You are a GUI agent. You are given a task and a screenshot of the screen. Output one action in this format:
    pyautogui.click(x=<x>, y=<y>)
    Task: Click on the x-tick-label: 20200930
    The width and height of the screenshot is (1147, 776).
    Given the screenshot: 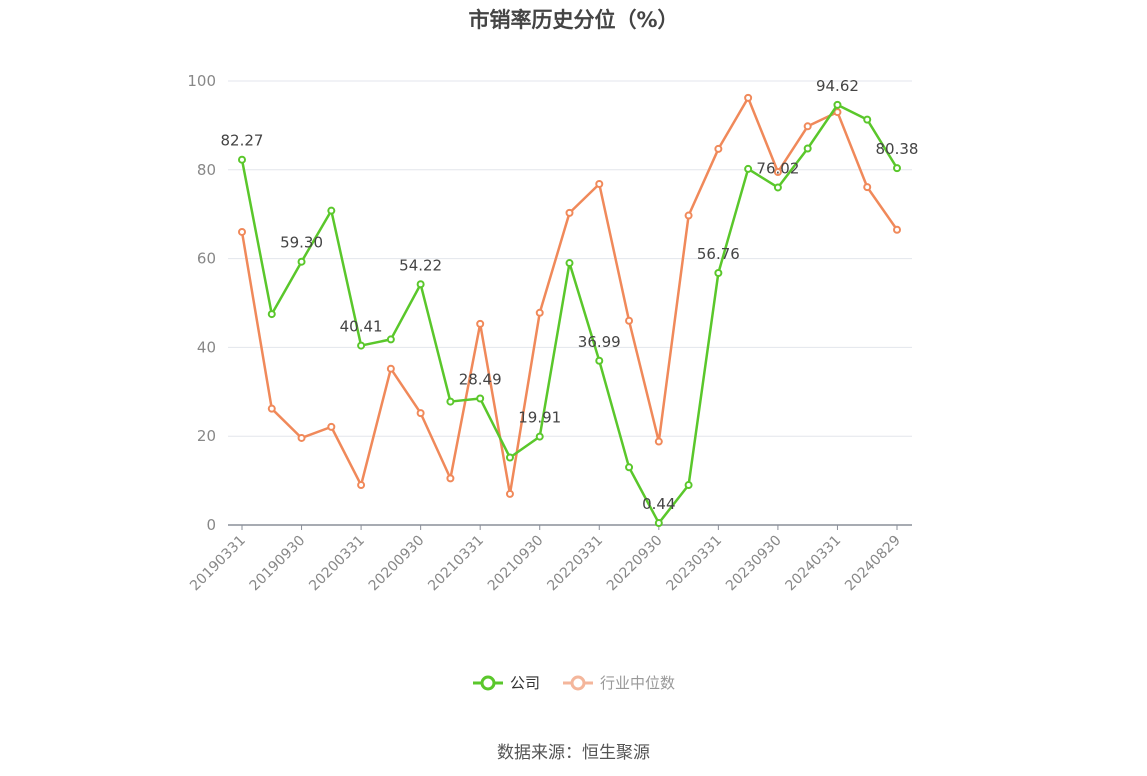 What is the action you would take?
    pyautogui.click(x=397, y=564)
    